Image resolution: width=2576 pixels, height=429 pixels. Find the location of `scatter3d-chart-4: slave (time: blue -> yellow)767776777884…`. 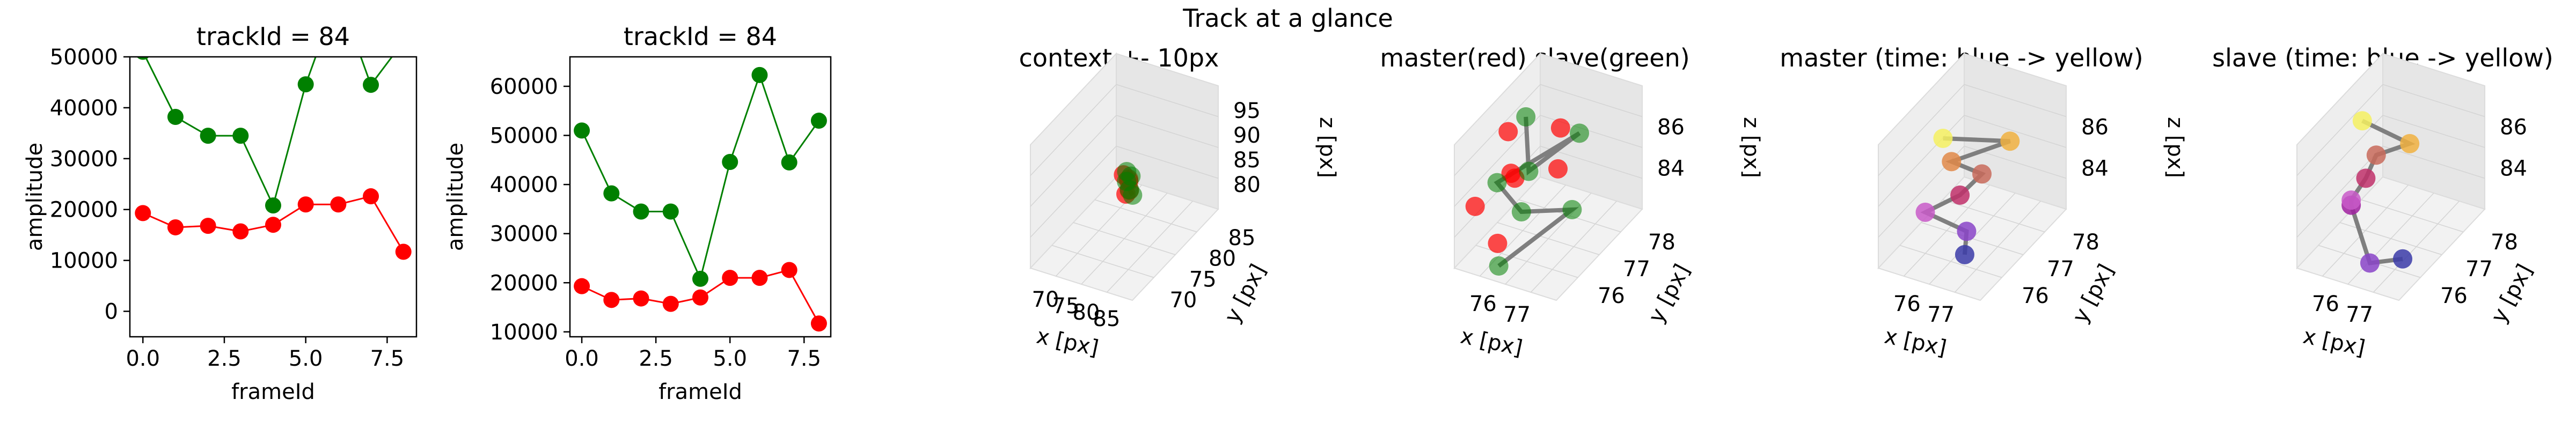

scatter3d-chart-4: slave (time: blue -> yellow)767776777884… is located at coordinates (2382, 202).